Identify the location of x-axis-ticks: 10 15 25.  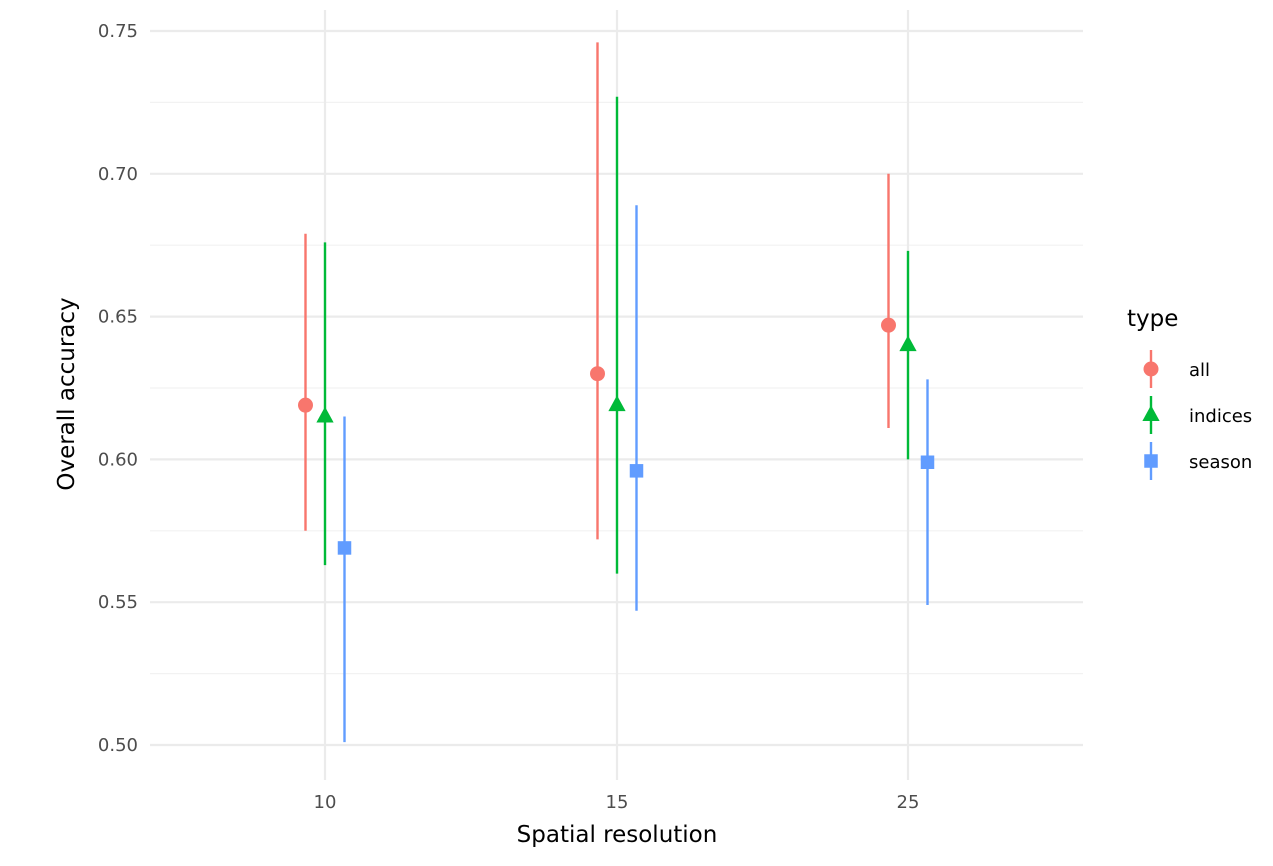
(617, 802).